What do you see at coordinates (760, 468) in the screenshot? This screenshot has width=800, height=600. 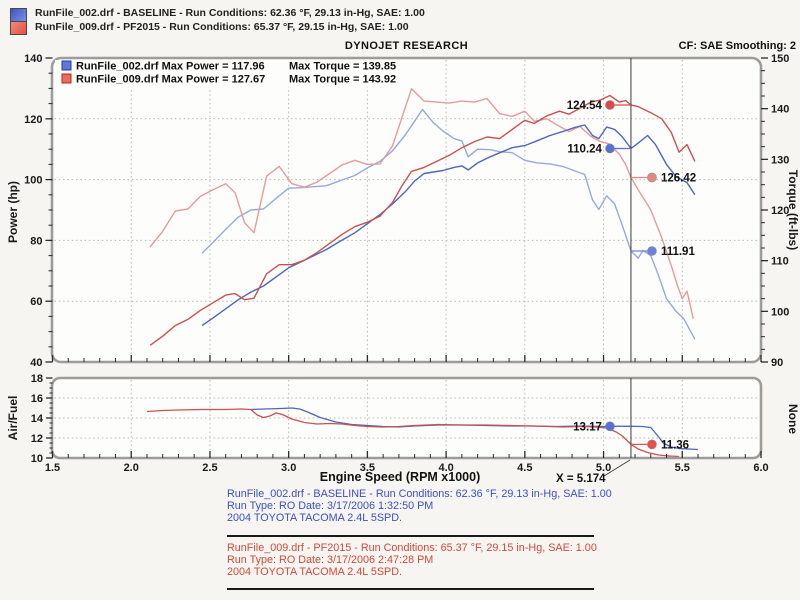 I see `rpm-tick-label: 6.0` at bounding box center [760, 468].